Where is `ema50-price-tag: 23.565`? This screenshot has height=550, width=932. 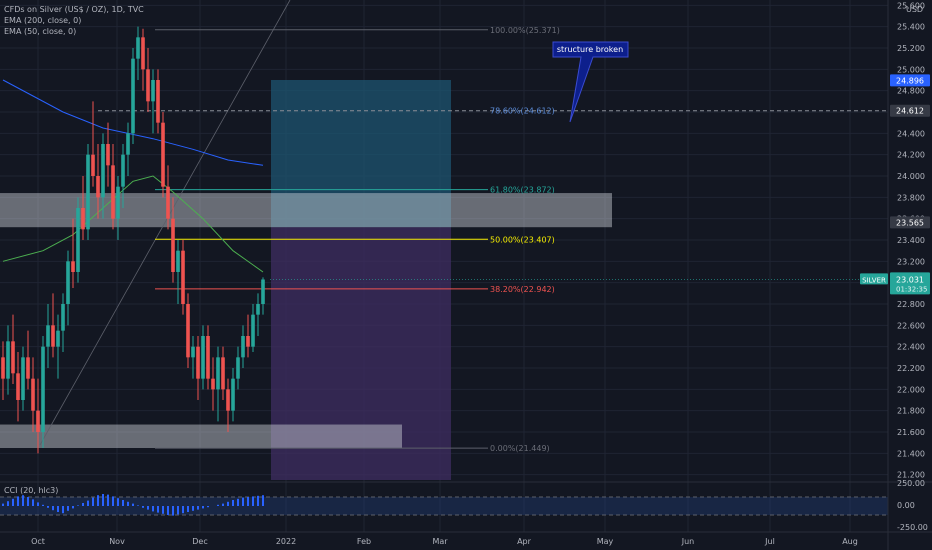 ema50-price-tag: 23.565 is located at coordinates (910, 222).